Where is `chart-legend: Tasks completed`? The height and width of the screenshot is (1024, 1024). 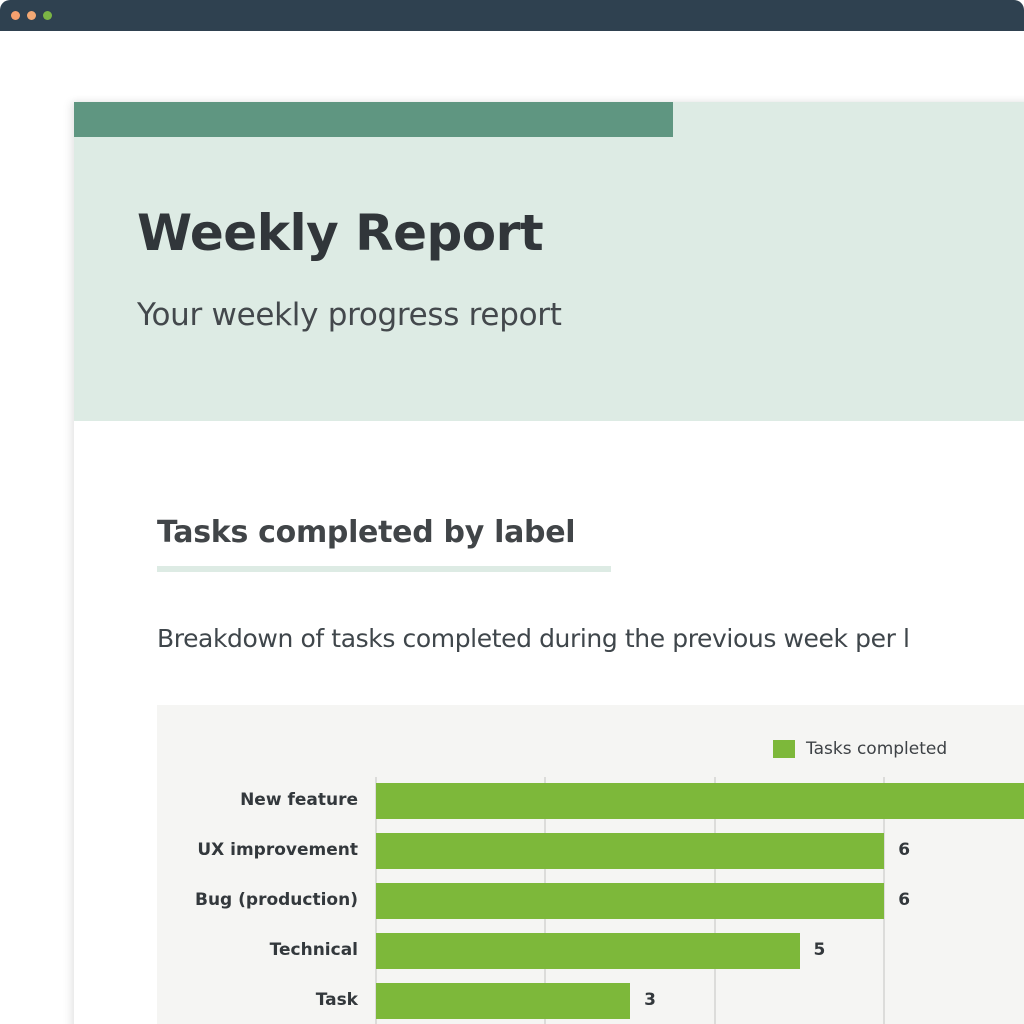
chart-legend: Tasks completed is located at coordinates (860, 749).